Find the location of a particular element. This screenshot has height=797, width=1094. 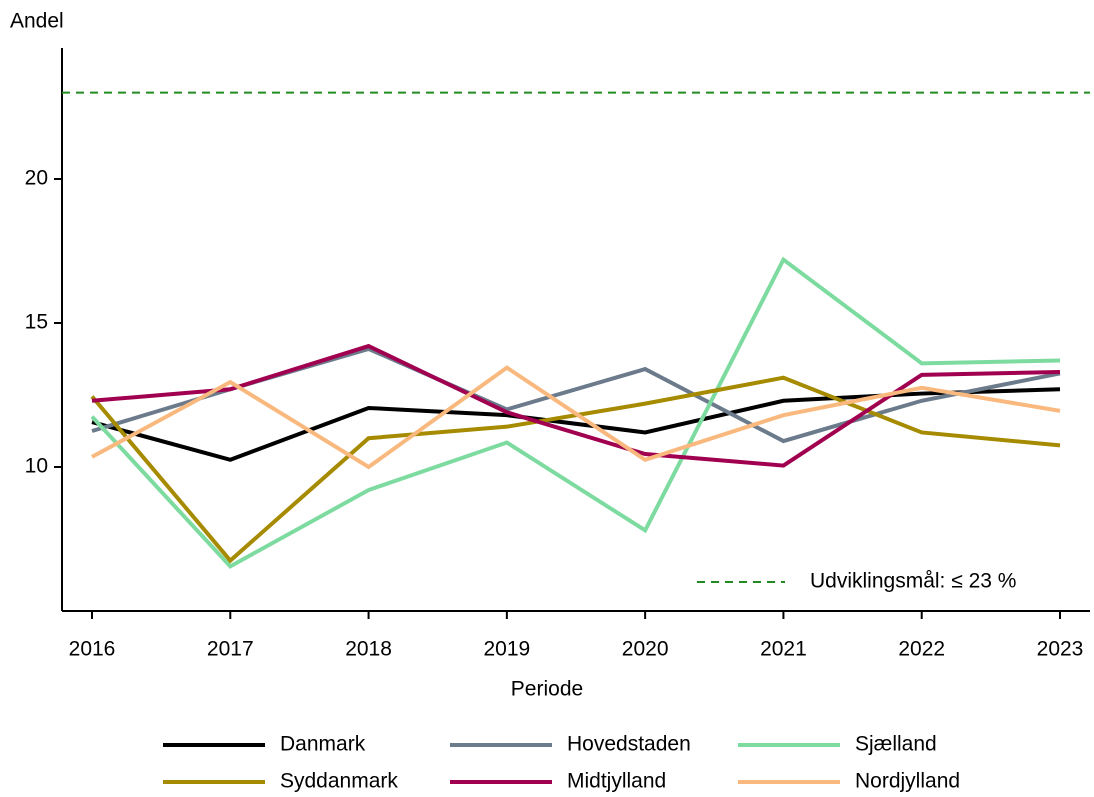

x-axis-label: Periode is located at coordinates (547, 689).